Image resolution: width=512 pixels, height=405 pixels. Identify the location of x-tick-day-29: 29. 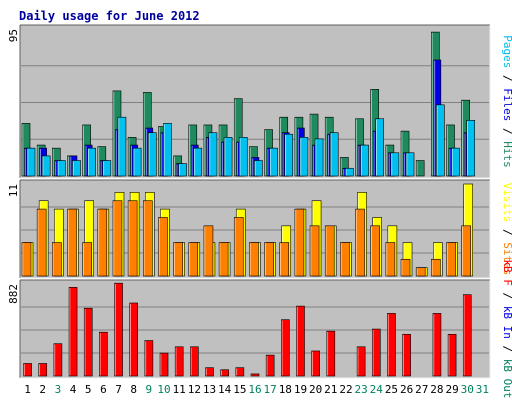
(451, 389).